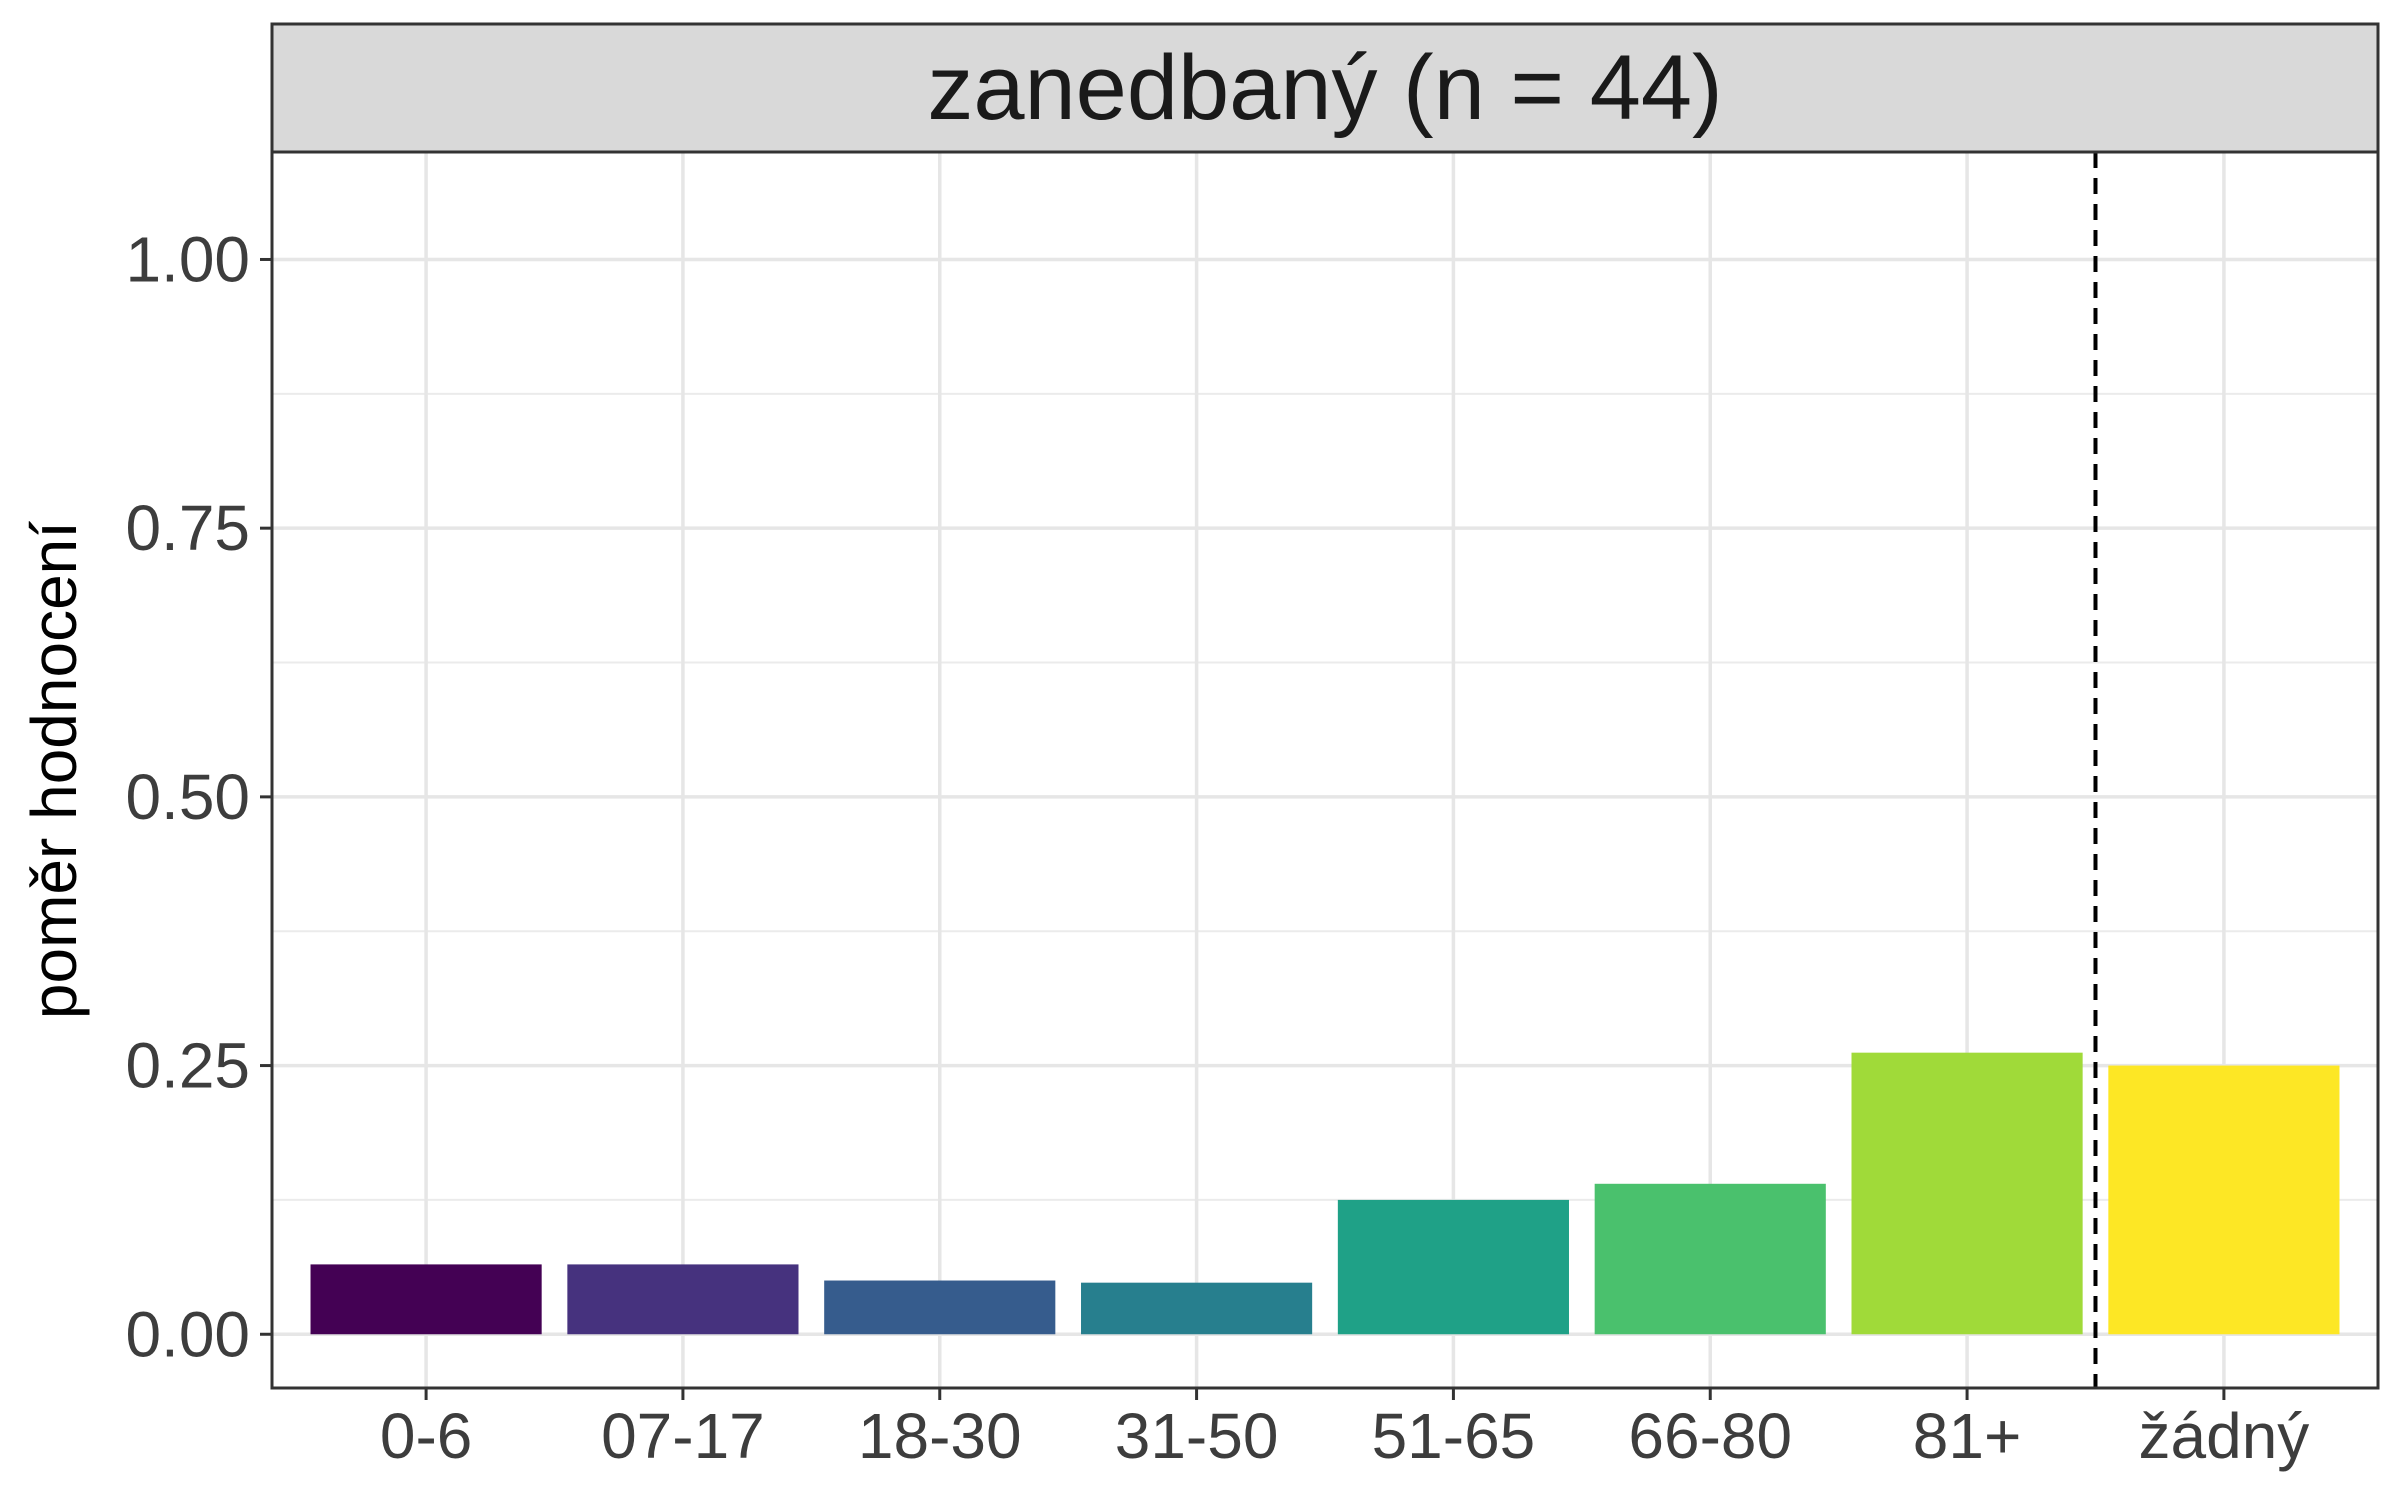  I want to click on bar-žádný, so click(2224, 1200).